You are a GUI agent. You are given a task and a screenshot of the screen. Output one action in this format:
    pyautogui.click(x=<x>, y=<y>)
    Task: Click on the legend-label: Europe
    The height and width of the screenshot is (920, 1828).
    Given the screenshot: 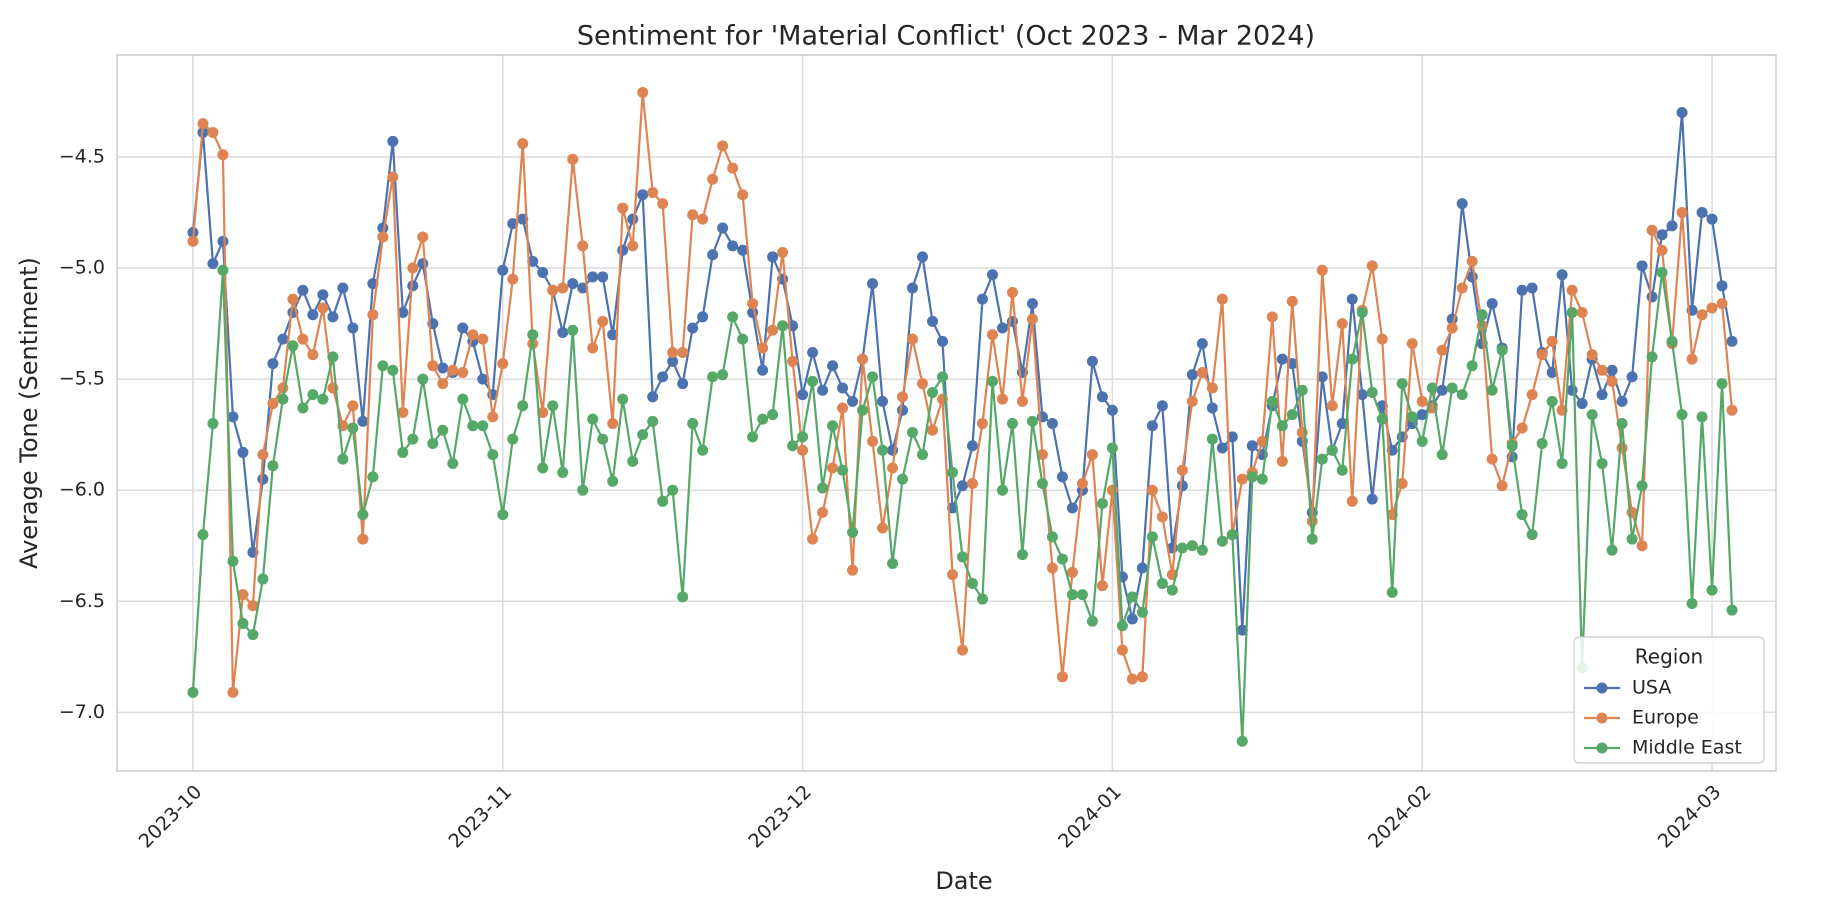 What is the action you would take?
    pyautogui.click(x=1665, y=718)
    